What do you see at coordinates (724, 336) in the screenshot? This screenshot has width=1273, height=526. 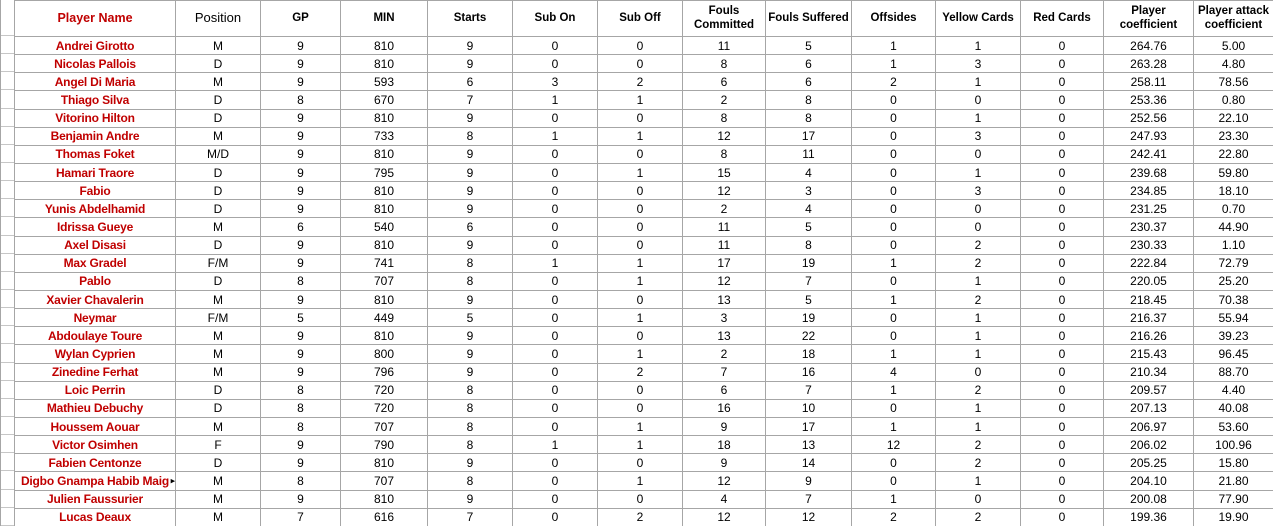 I see `table-cell: 13` at bounding box center [724, 336].